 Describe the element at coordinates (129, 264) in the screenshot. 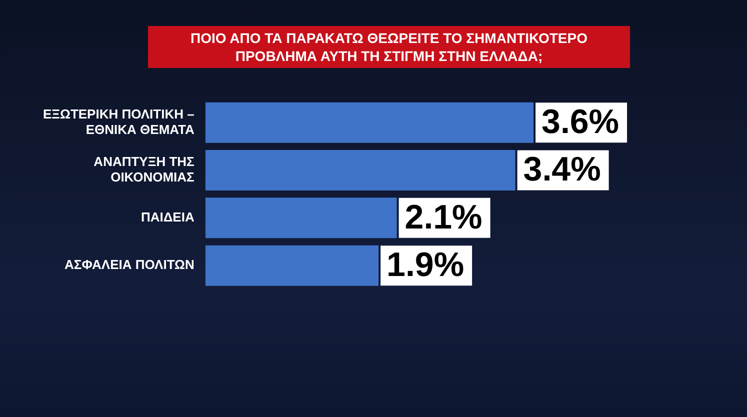

I see `y-tick-label: ΑΣΦΑΛΕΙΑ ΠΟΛΙΤΩΝ` at that location.